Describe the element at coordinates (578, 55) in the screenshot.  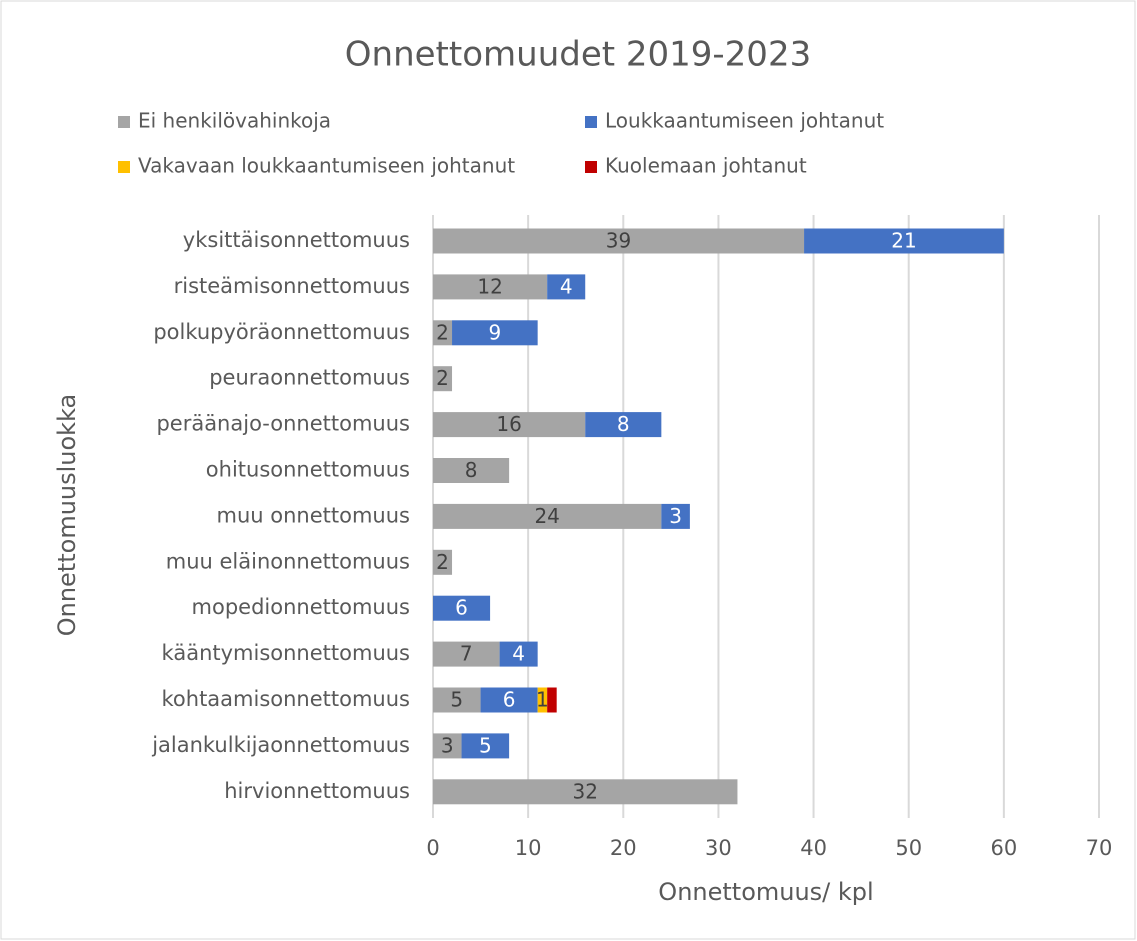
I see `chart-title: Onnettomuudet 2019-2023` at that location.